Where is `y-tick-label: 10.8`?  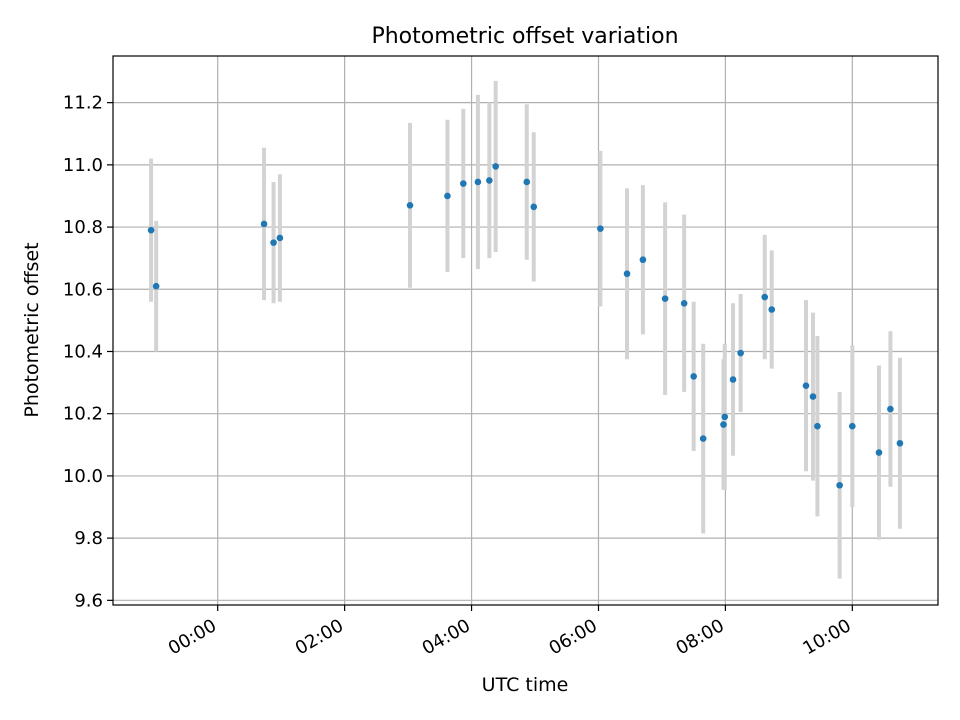
y-tick-label: 10.8 is located at coordinates (83, 227).